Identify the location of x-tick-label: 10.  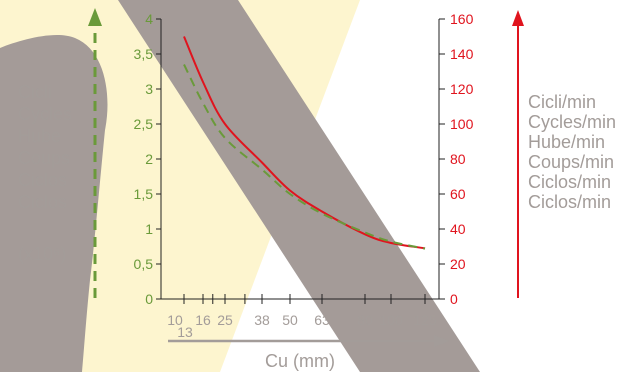
(175, 320).